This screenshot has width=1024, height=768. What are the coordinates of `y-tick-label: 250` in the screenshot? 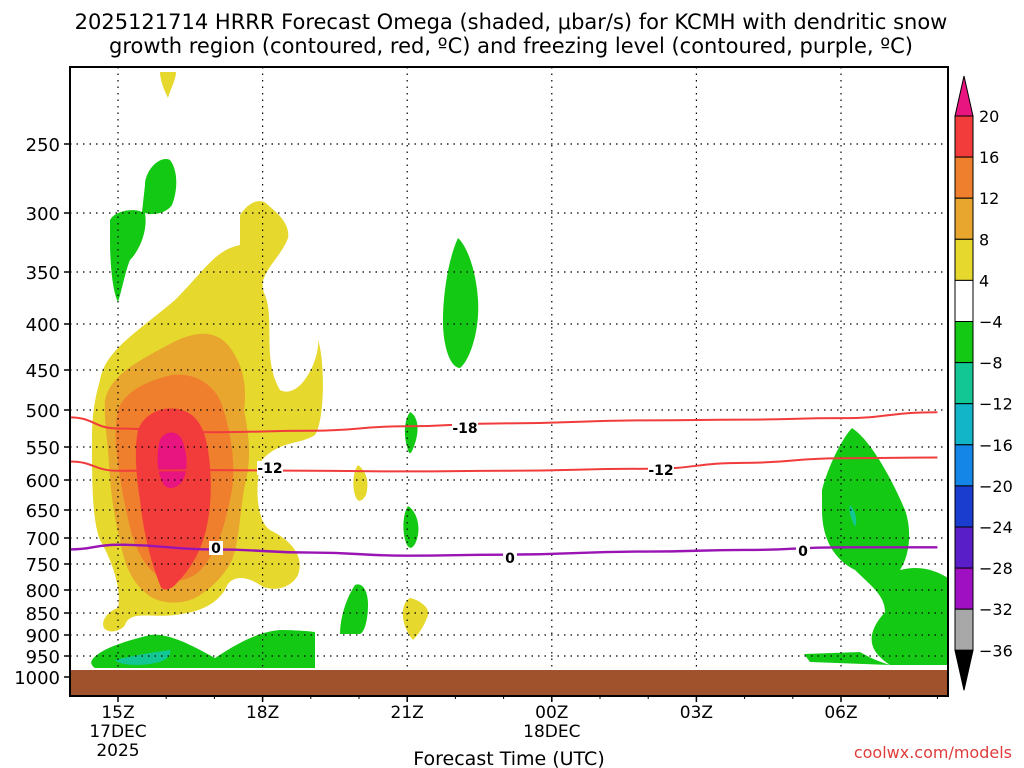 It's located at (43, 145).